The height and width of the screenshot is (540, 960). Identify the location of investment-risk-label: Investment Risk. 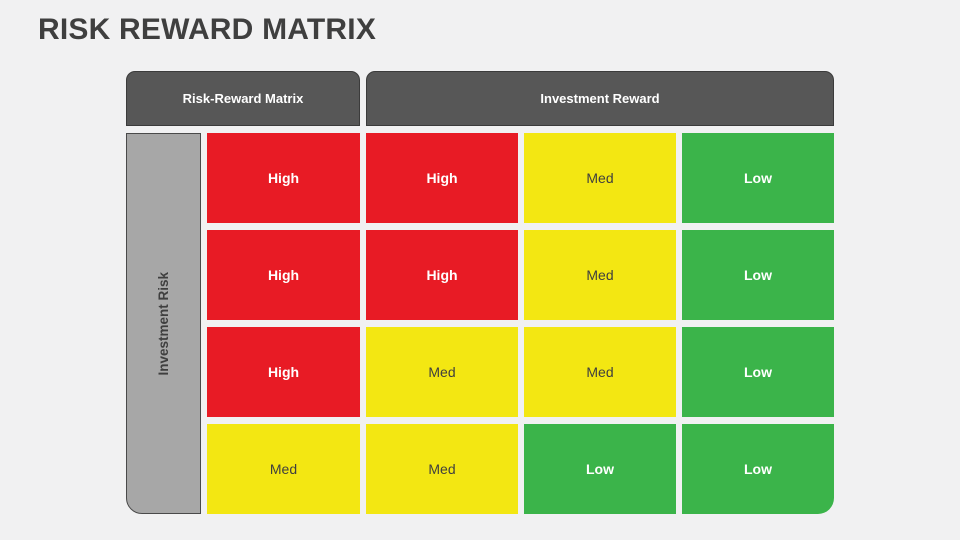
(163, 323).